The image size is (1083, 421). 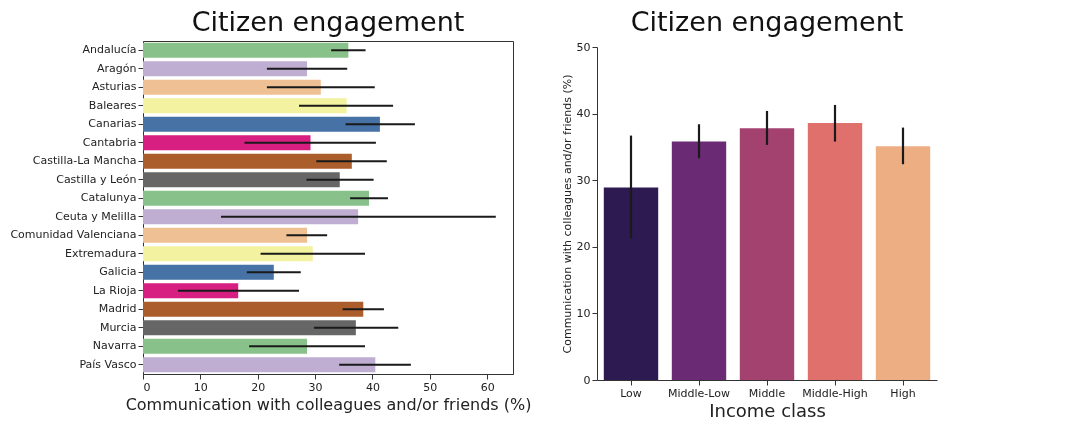 I want to click on x-tick-label: 50, so click(x=430, y=387).